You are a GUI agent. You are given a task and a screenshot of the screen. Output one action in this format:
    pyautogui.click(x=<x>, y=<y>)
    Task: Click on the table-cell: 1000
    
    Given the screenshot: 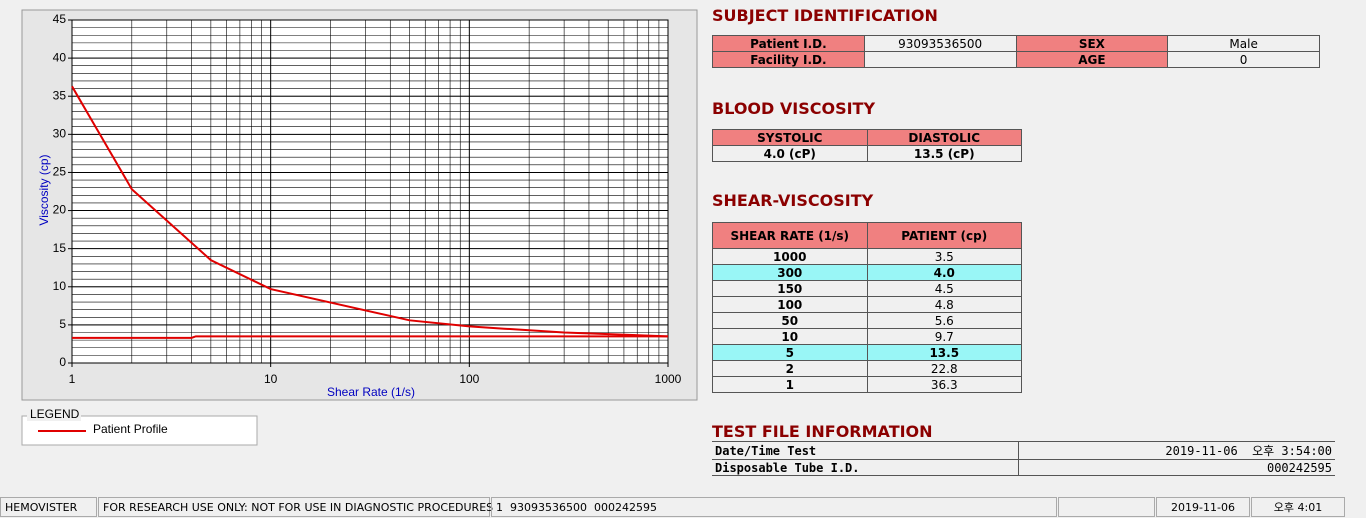 What is the action you would take?
    pyautogui.click(x=790, y=256)
    